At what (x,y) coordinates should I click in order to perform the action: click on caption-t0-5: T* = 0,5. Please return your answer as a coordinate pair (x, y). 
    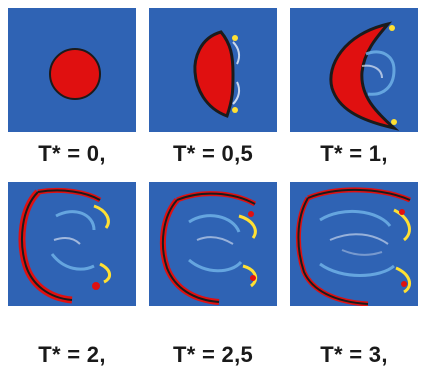
    Looking at the image, I should click on (213, 153).